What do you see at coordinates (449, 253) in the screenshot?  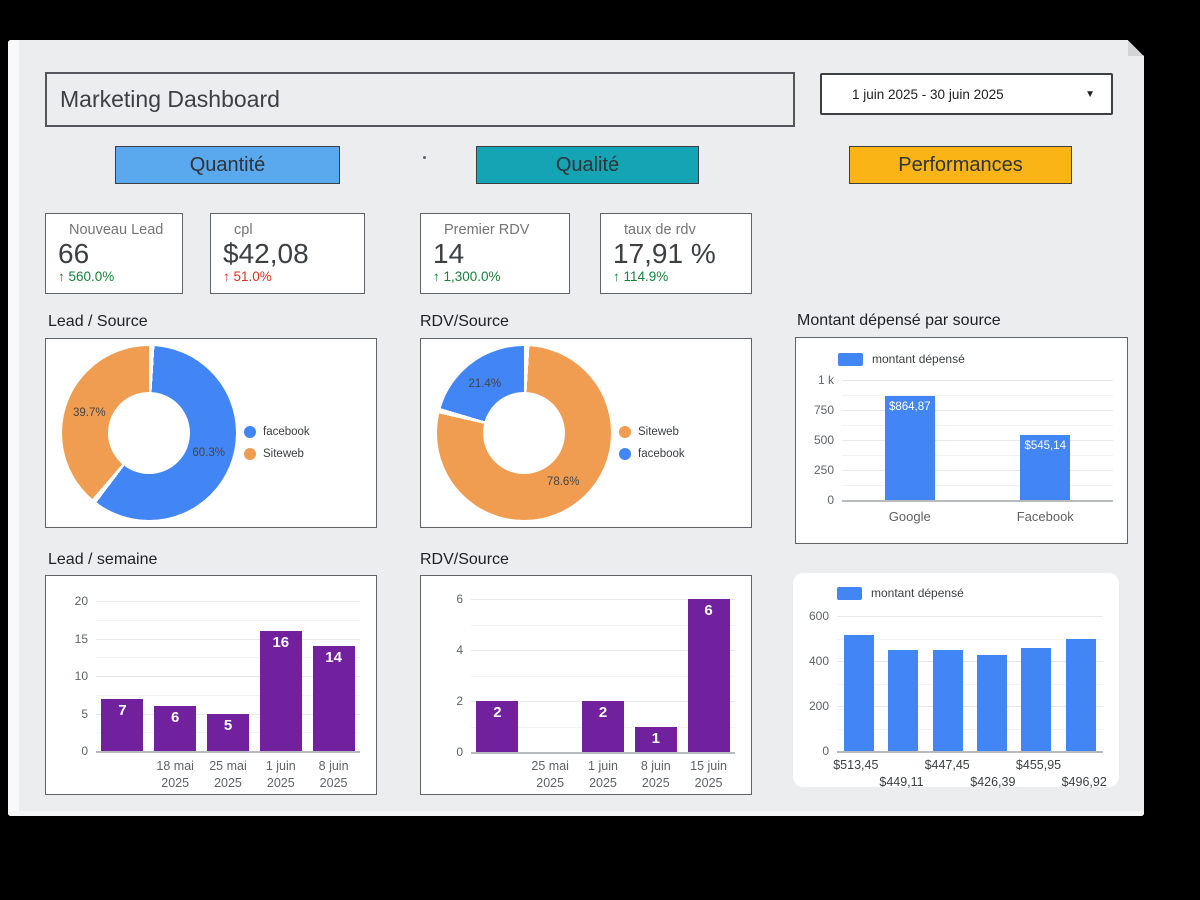 I see `kpi-value: 14` at bounding box center [449, 253].